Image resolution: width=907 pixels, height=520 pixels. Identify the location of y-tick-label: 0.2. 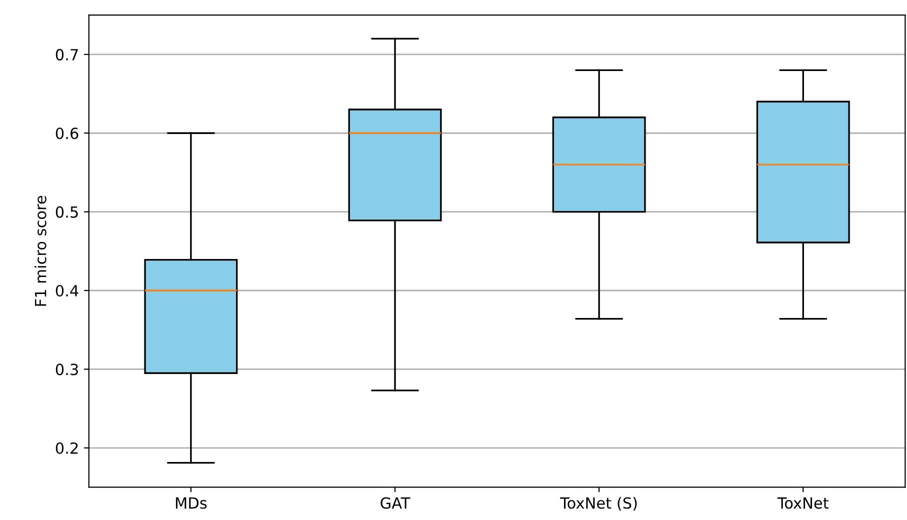
(67, 448).